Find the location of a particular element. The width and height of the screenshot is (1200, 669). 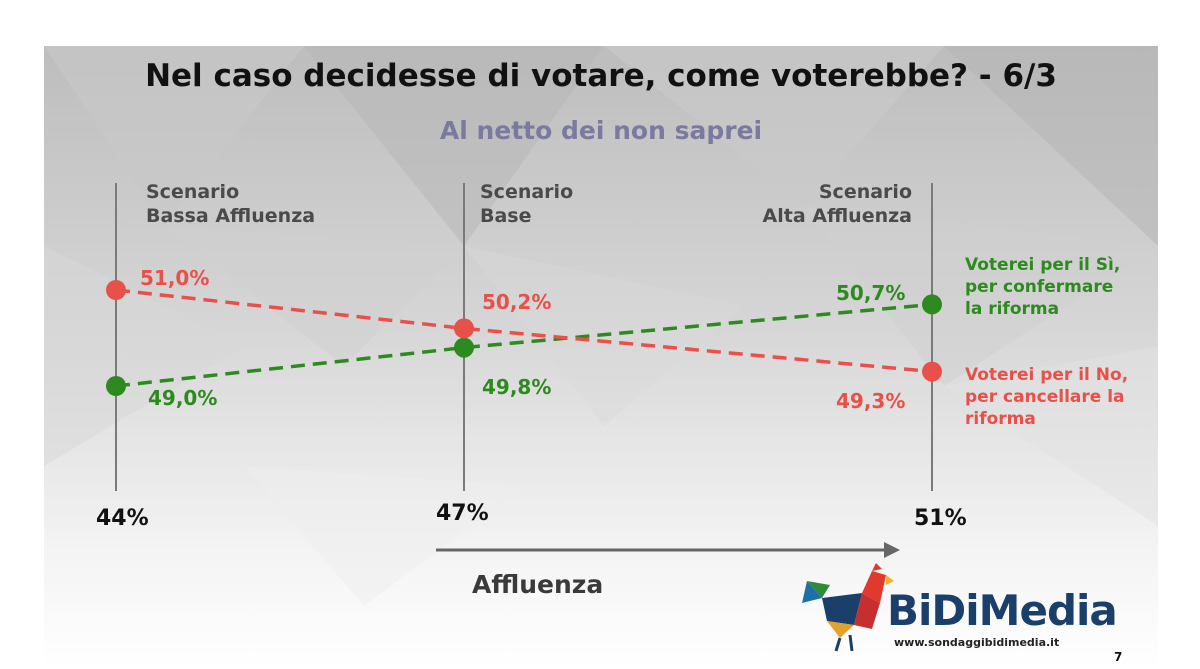

turnout-low: 44% is located at coordinates (122, 518).